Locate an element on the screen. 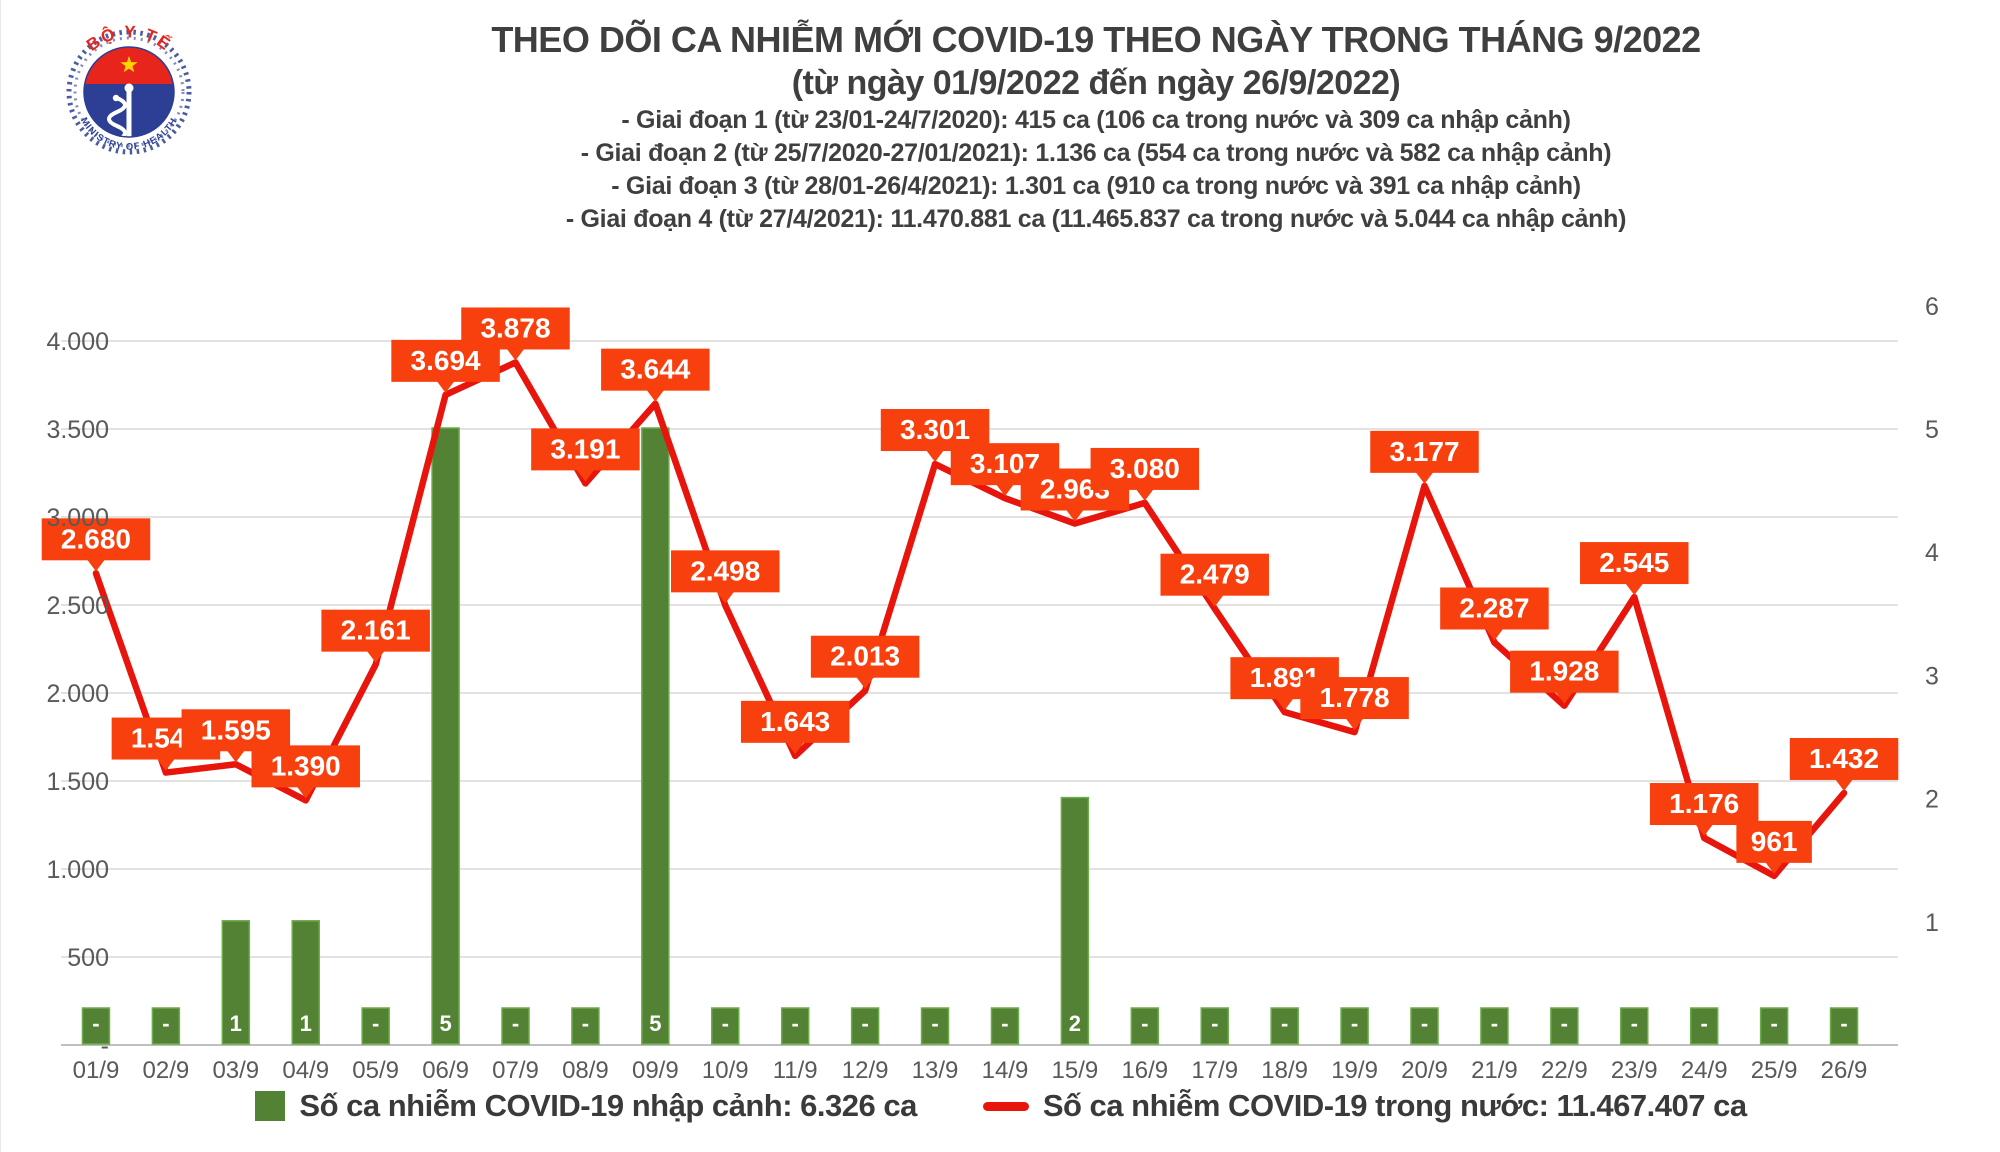 The width and height of the screenshot is (2000, 1152). x-tick-label: 11/9 is located at coordinates (795, 1070).